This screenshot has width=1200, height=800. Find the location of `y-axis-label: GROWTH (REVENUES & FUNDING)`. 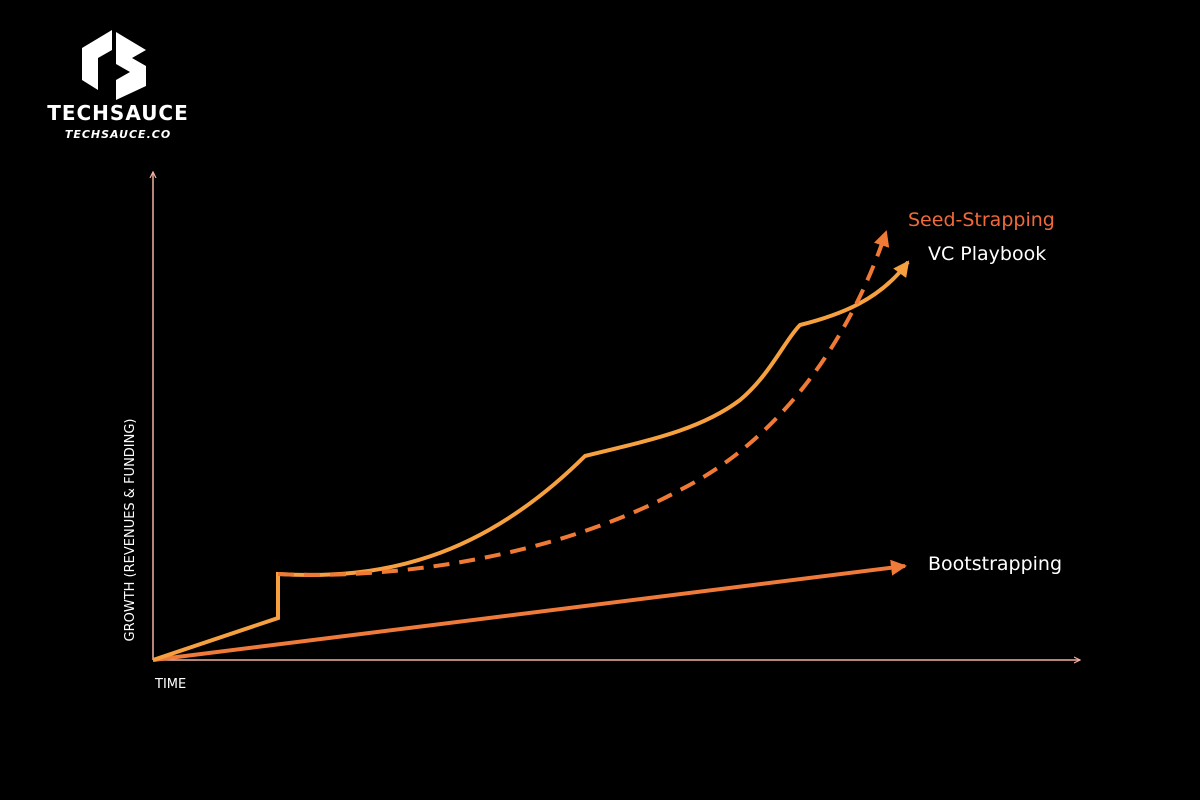

y-axis-label: GROWTH (REVENUES & FUNDING) is located at coordinates (130, 529).